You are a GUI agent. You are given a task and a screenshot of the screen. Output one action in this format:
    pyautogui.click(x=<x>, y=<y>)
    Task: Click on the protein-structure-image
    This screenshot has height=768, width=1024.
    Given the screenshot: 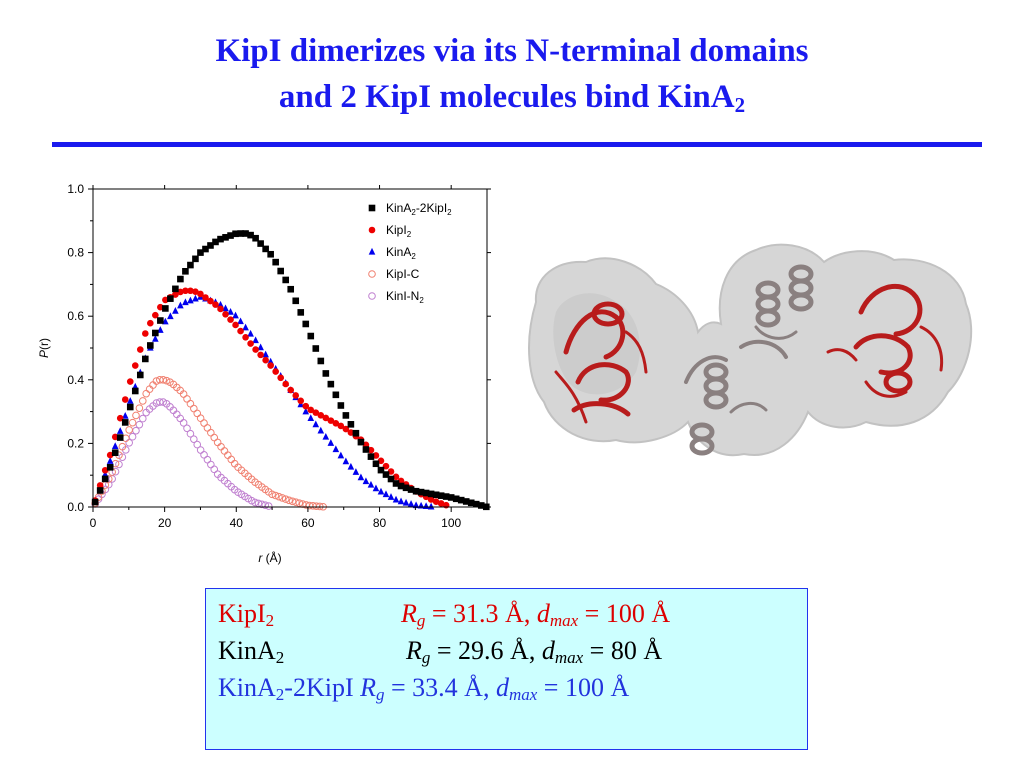 What is the action you would take?
    pyautogui.click(x=750, y=350)
    